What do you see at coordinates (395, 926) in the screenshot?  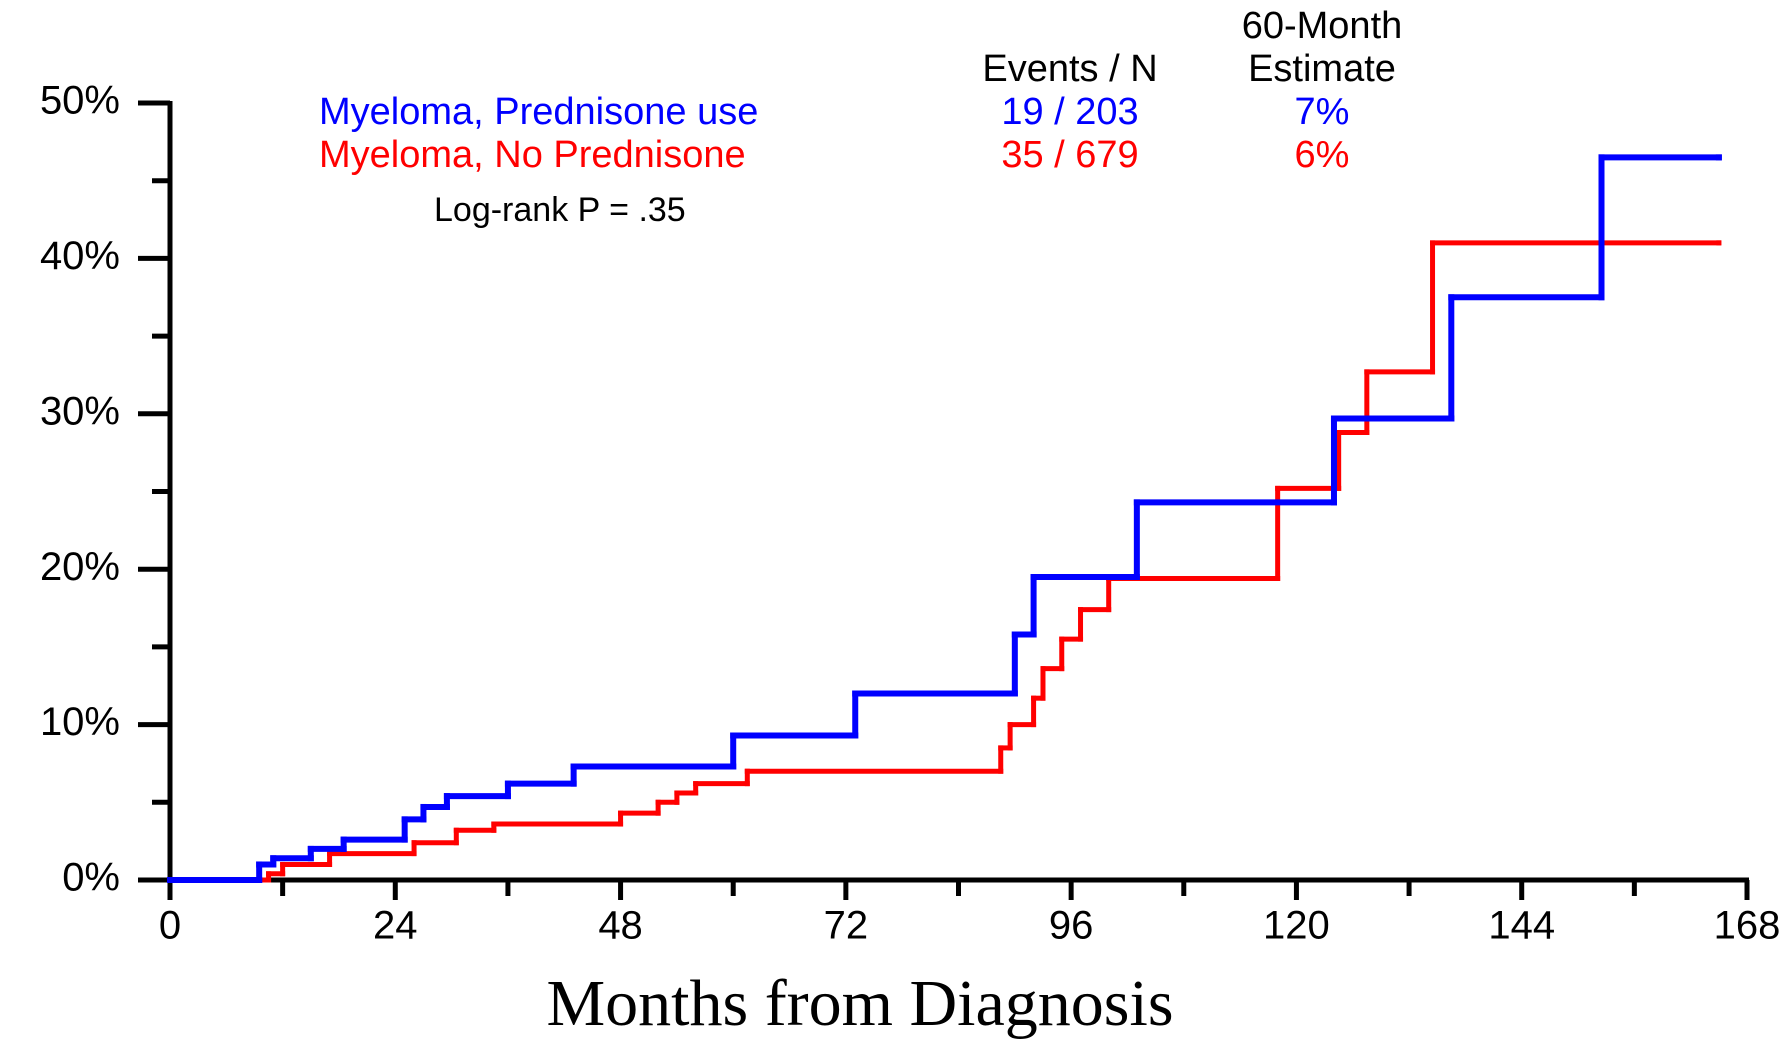 I see `x-tick-label: 24` at bounding box center [395, 926].